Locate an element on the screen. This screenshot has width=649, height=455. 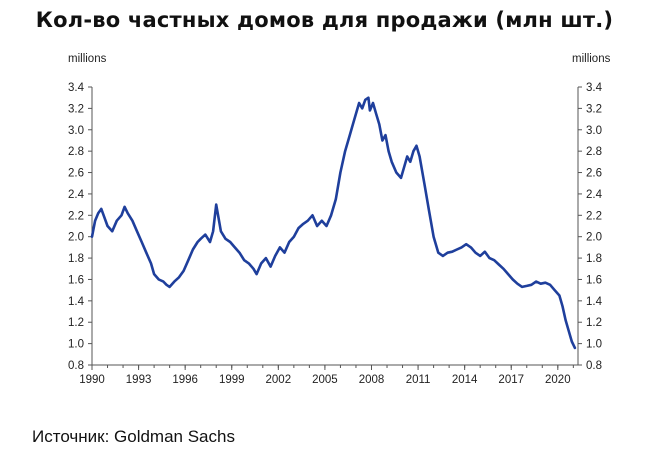
source-note: Источник: Goldman Sachs is located at coordinates (133, 436).